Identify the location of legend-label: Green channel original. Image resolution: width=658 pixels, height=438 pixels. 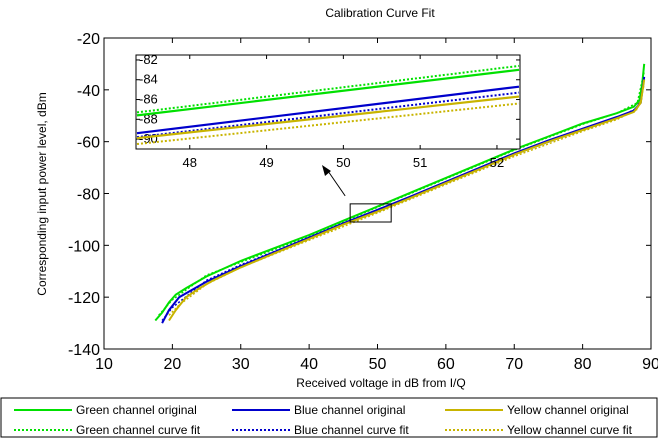
(136, 410).